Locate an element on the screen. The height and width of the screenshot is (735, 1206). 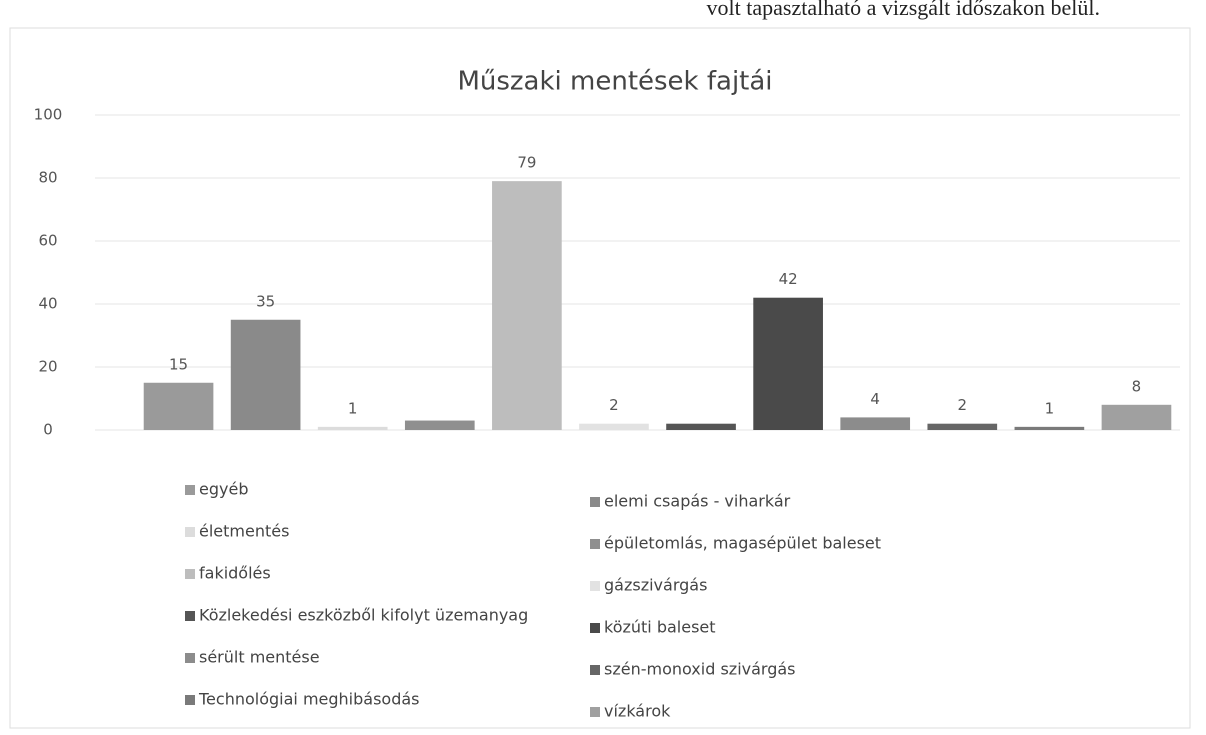
data-label: 8 is located at coordinates (1137, 386).